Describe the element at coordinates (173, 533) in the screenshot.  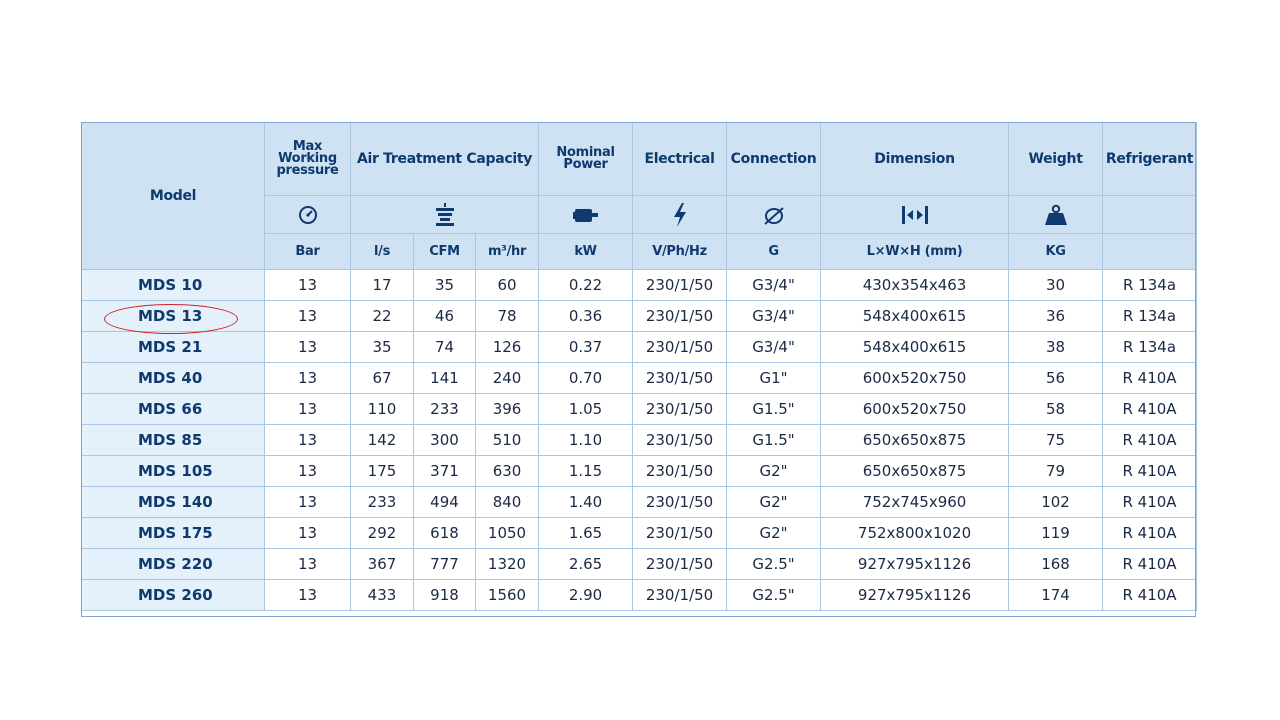
I see `cell-model: MDS 175` at that location.